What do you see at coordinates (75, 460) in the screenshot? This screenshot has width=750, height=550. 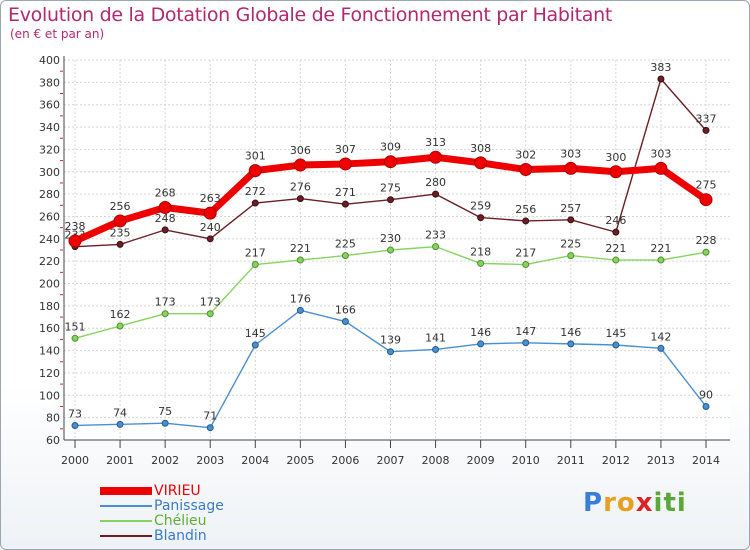 I see `x-tick-label: 2000` at bounding box center [75, 460].